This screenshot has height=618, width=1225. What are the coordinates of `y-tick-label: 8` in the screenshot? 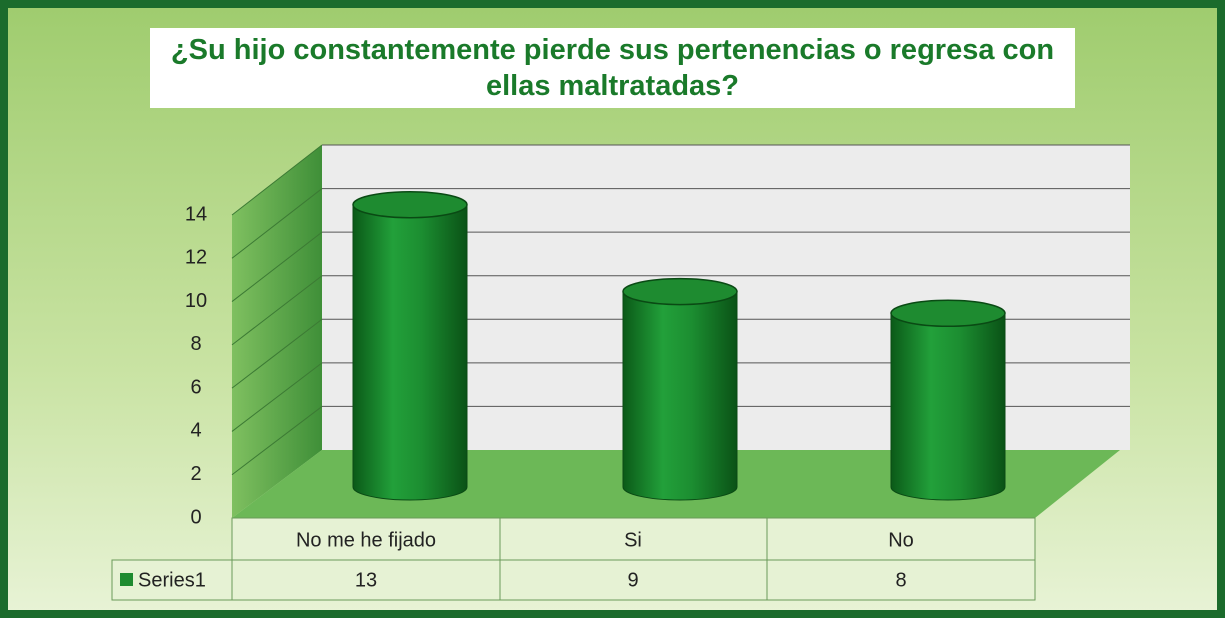 It's located at (195, 344).